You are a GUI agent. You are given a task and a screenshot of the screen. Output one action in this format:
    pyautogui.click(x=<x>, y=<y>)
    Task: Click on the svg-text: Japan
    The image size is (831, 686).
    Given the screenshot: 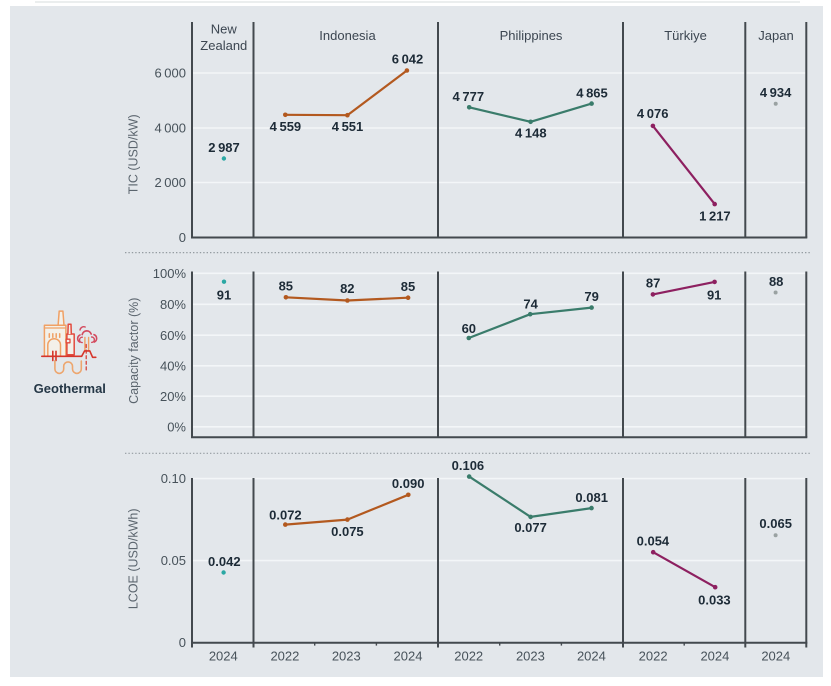 What is the action you would take?
    pyautogui.click(x=775, y=35)
    